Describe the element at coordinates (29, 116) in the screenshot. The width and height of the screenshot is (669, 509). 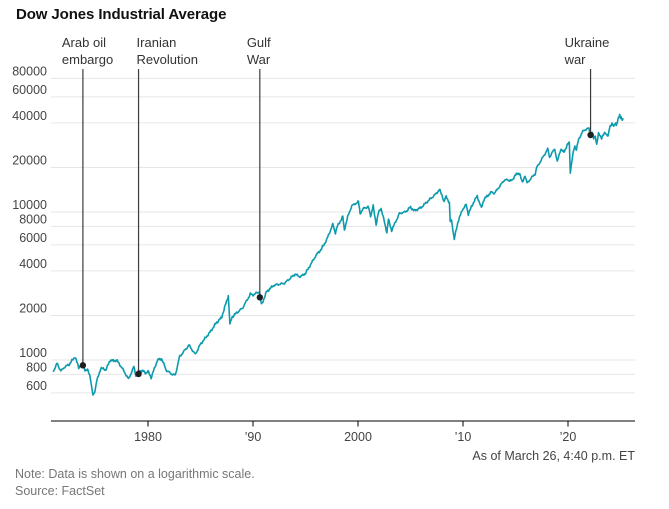
I see `y-axis-label: 40000` at that location.